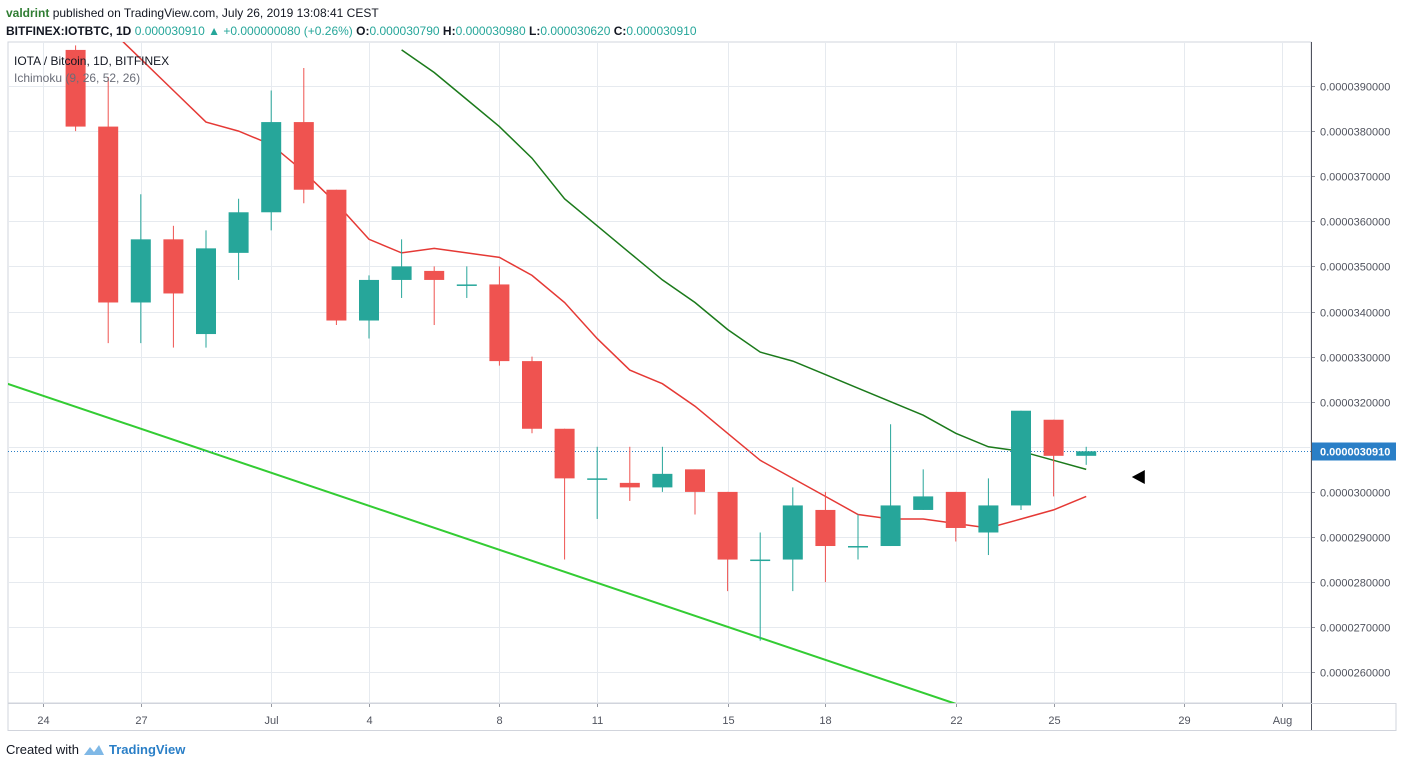 The image size is (1404, 768). I want to click on x-tick-label: 27, so click(141, 721).